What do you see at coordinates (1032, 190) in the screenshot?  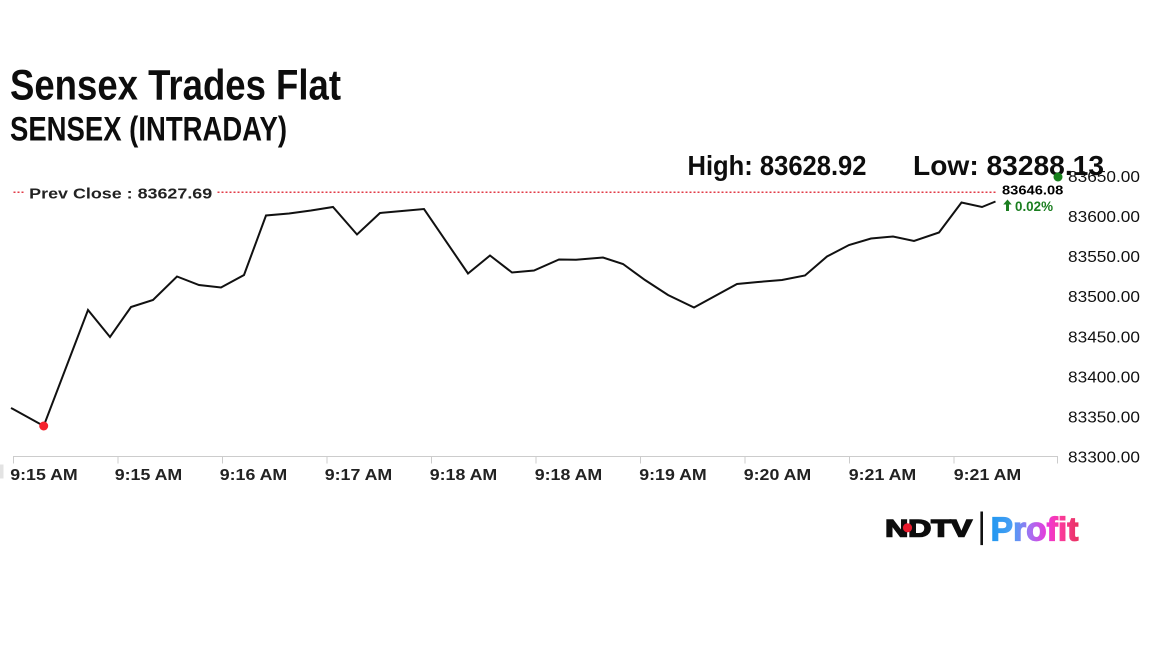 I see `svg-text: 83646.08` at bounding box center [1032, 190].